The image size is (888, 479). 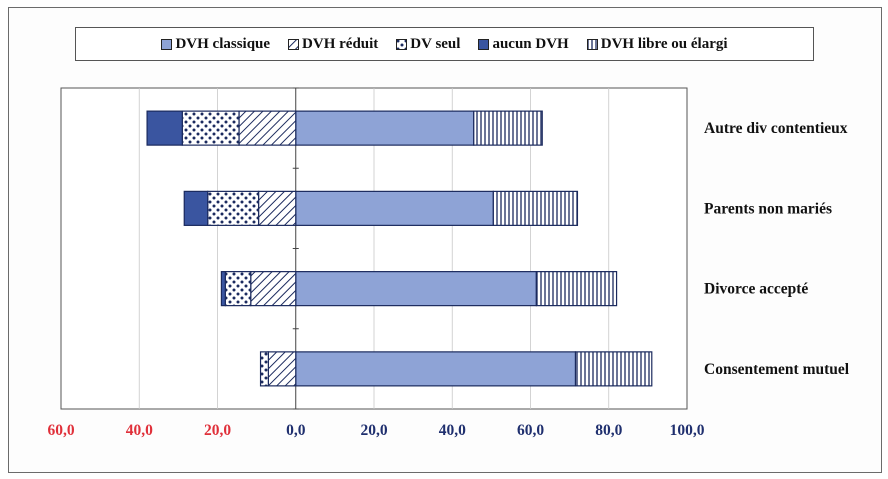 What do you see at coordinates (294, 44) in the screenshot?
I see `legend-swatch-reduit` at bounding box center [294, 44].